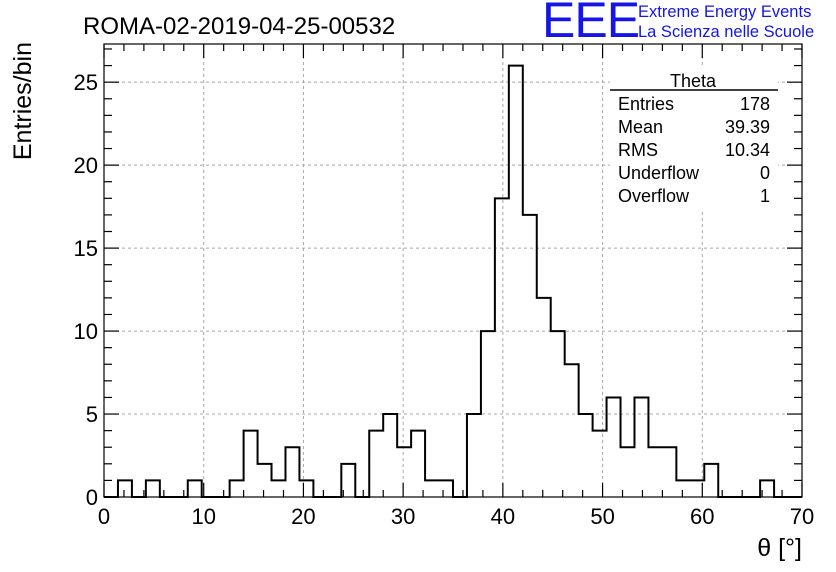  What do you see at coordinates (92, 497) in the screenshot?
I see `y-tick-label: 0` at bounding box center [92, 497].